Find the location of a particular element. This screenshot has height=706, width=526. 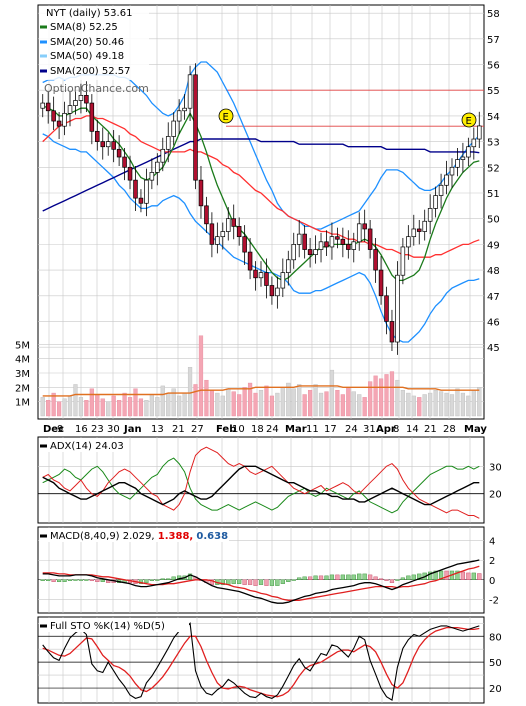

watermark: OptionChance.com is located at coordinates (96, 88).